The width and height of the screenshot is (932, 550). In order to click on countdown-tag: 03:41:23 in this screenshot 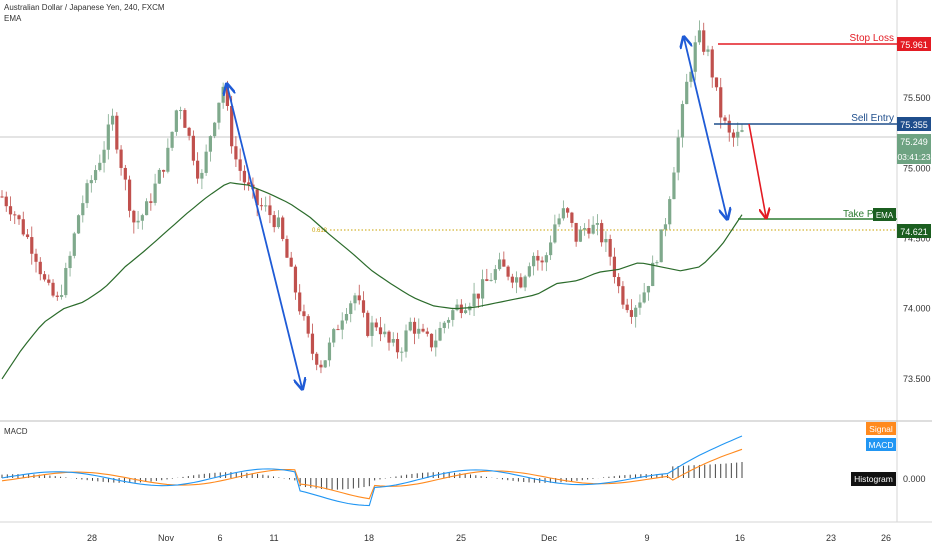, I will do `click(913, 157)`.